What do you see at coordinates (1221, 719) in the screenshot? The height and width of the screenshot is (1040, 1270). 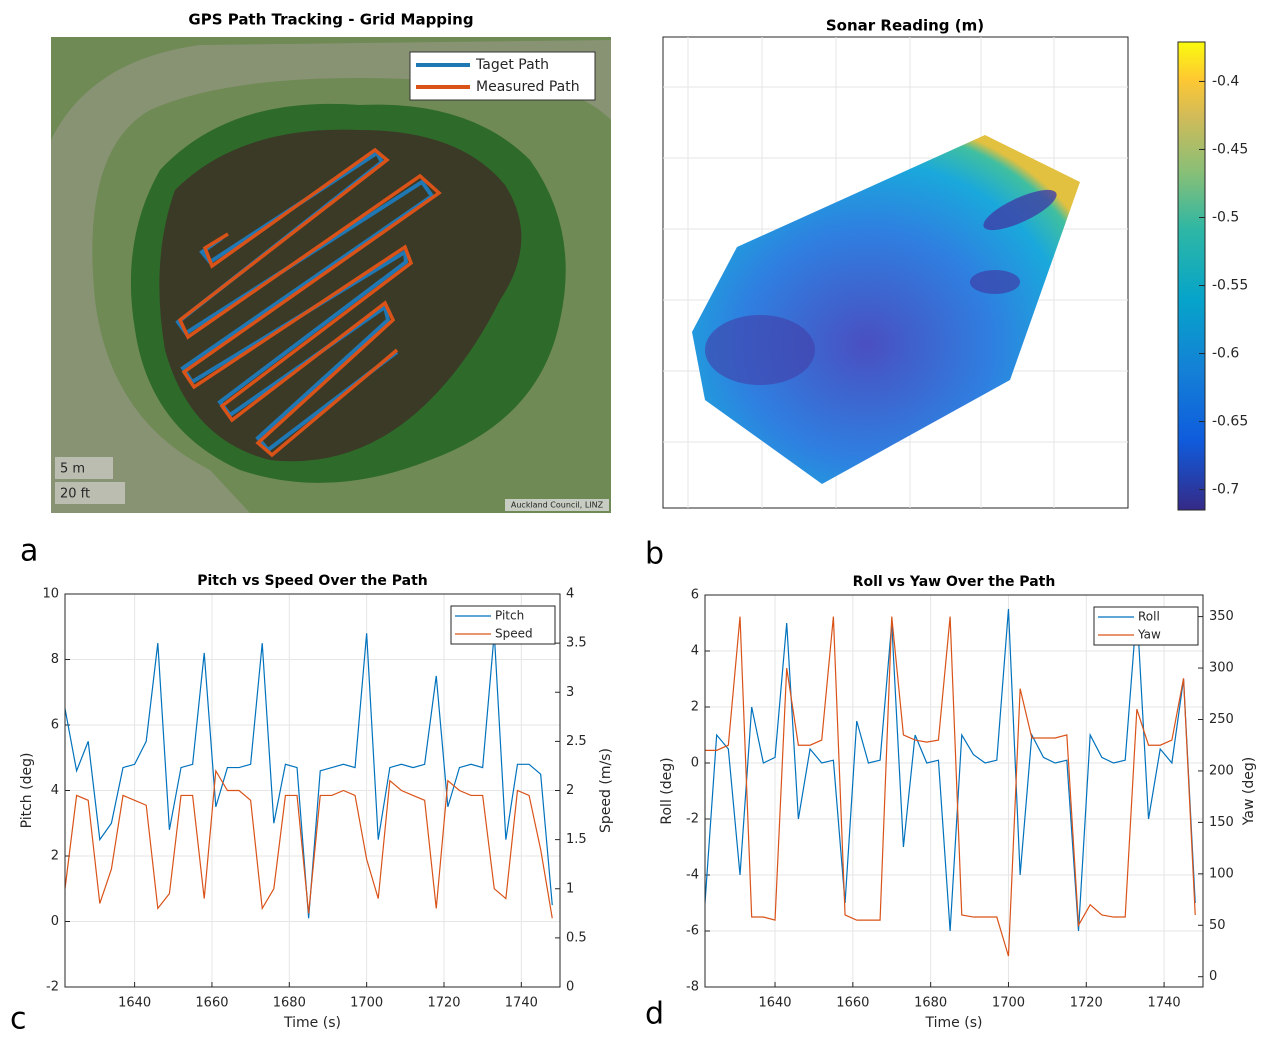 I see `y2-tick-label: 250` at bounding box center [1221, 719].